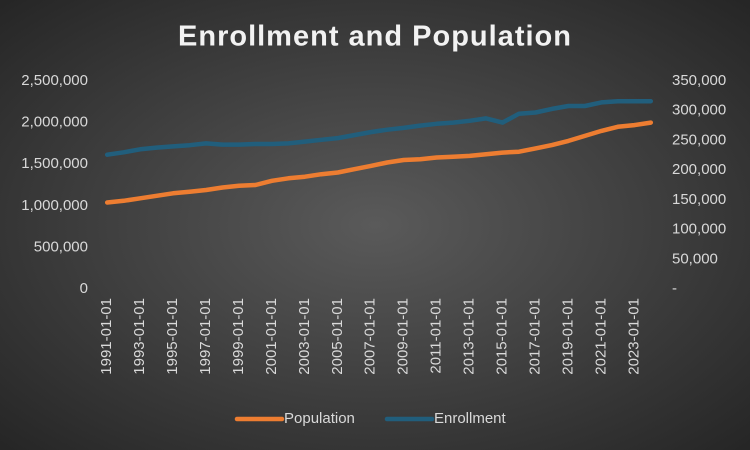 Image resolution: width=750 pixels, height=450 pixels. I want to click on x-tick-label: 2001-01-01, so click(271, 336).